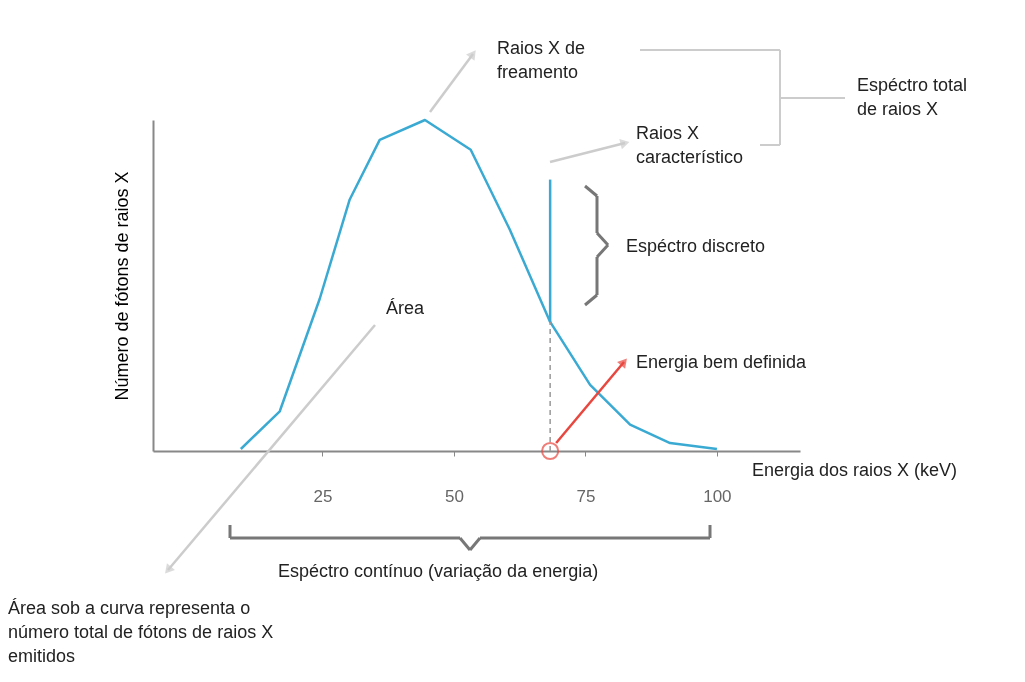  What do you see at coordinates (717, 496) in the screenshot?
I see `x-tick-label: 100` at bounding box center [717, 496].